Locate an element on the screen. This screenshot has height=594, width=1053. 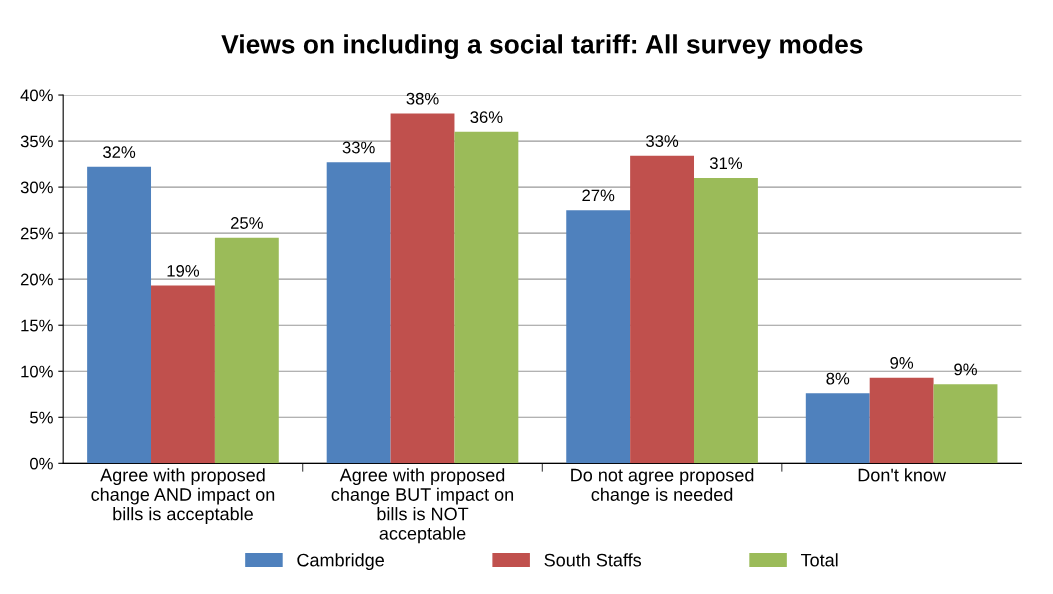
chart-title: Views on including a social tariff: All survey modes is located at coordinates (542, 46).